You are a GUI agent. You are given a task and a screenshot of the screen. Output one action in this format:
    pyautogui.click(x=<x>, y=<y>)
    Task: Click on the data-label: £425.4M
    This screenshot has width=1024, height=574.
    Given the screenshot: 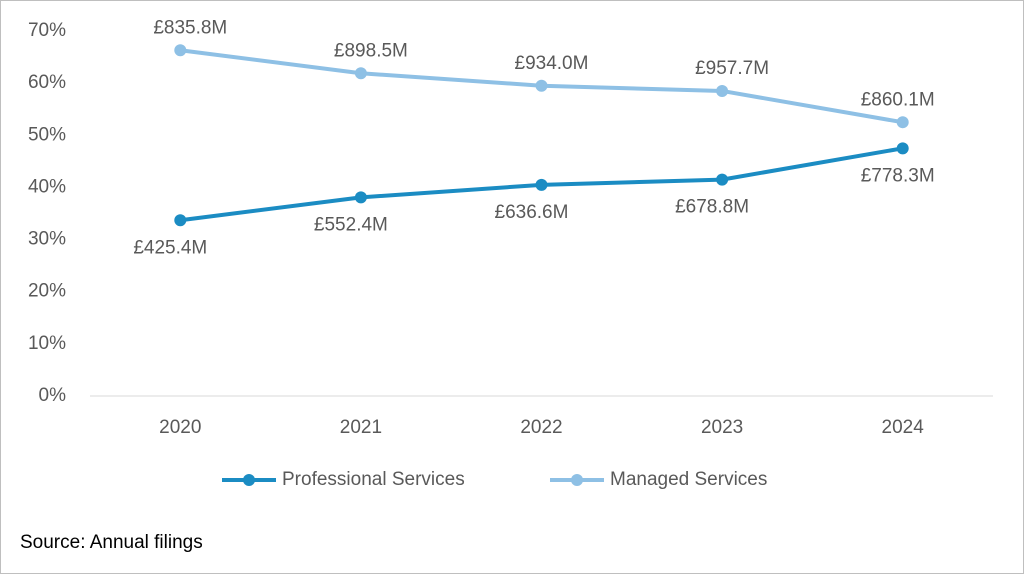 What is the action you would take?
    pyautogui.click(x=170, y=247)
    